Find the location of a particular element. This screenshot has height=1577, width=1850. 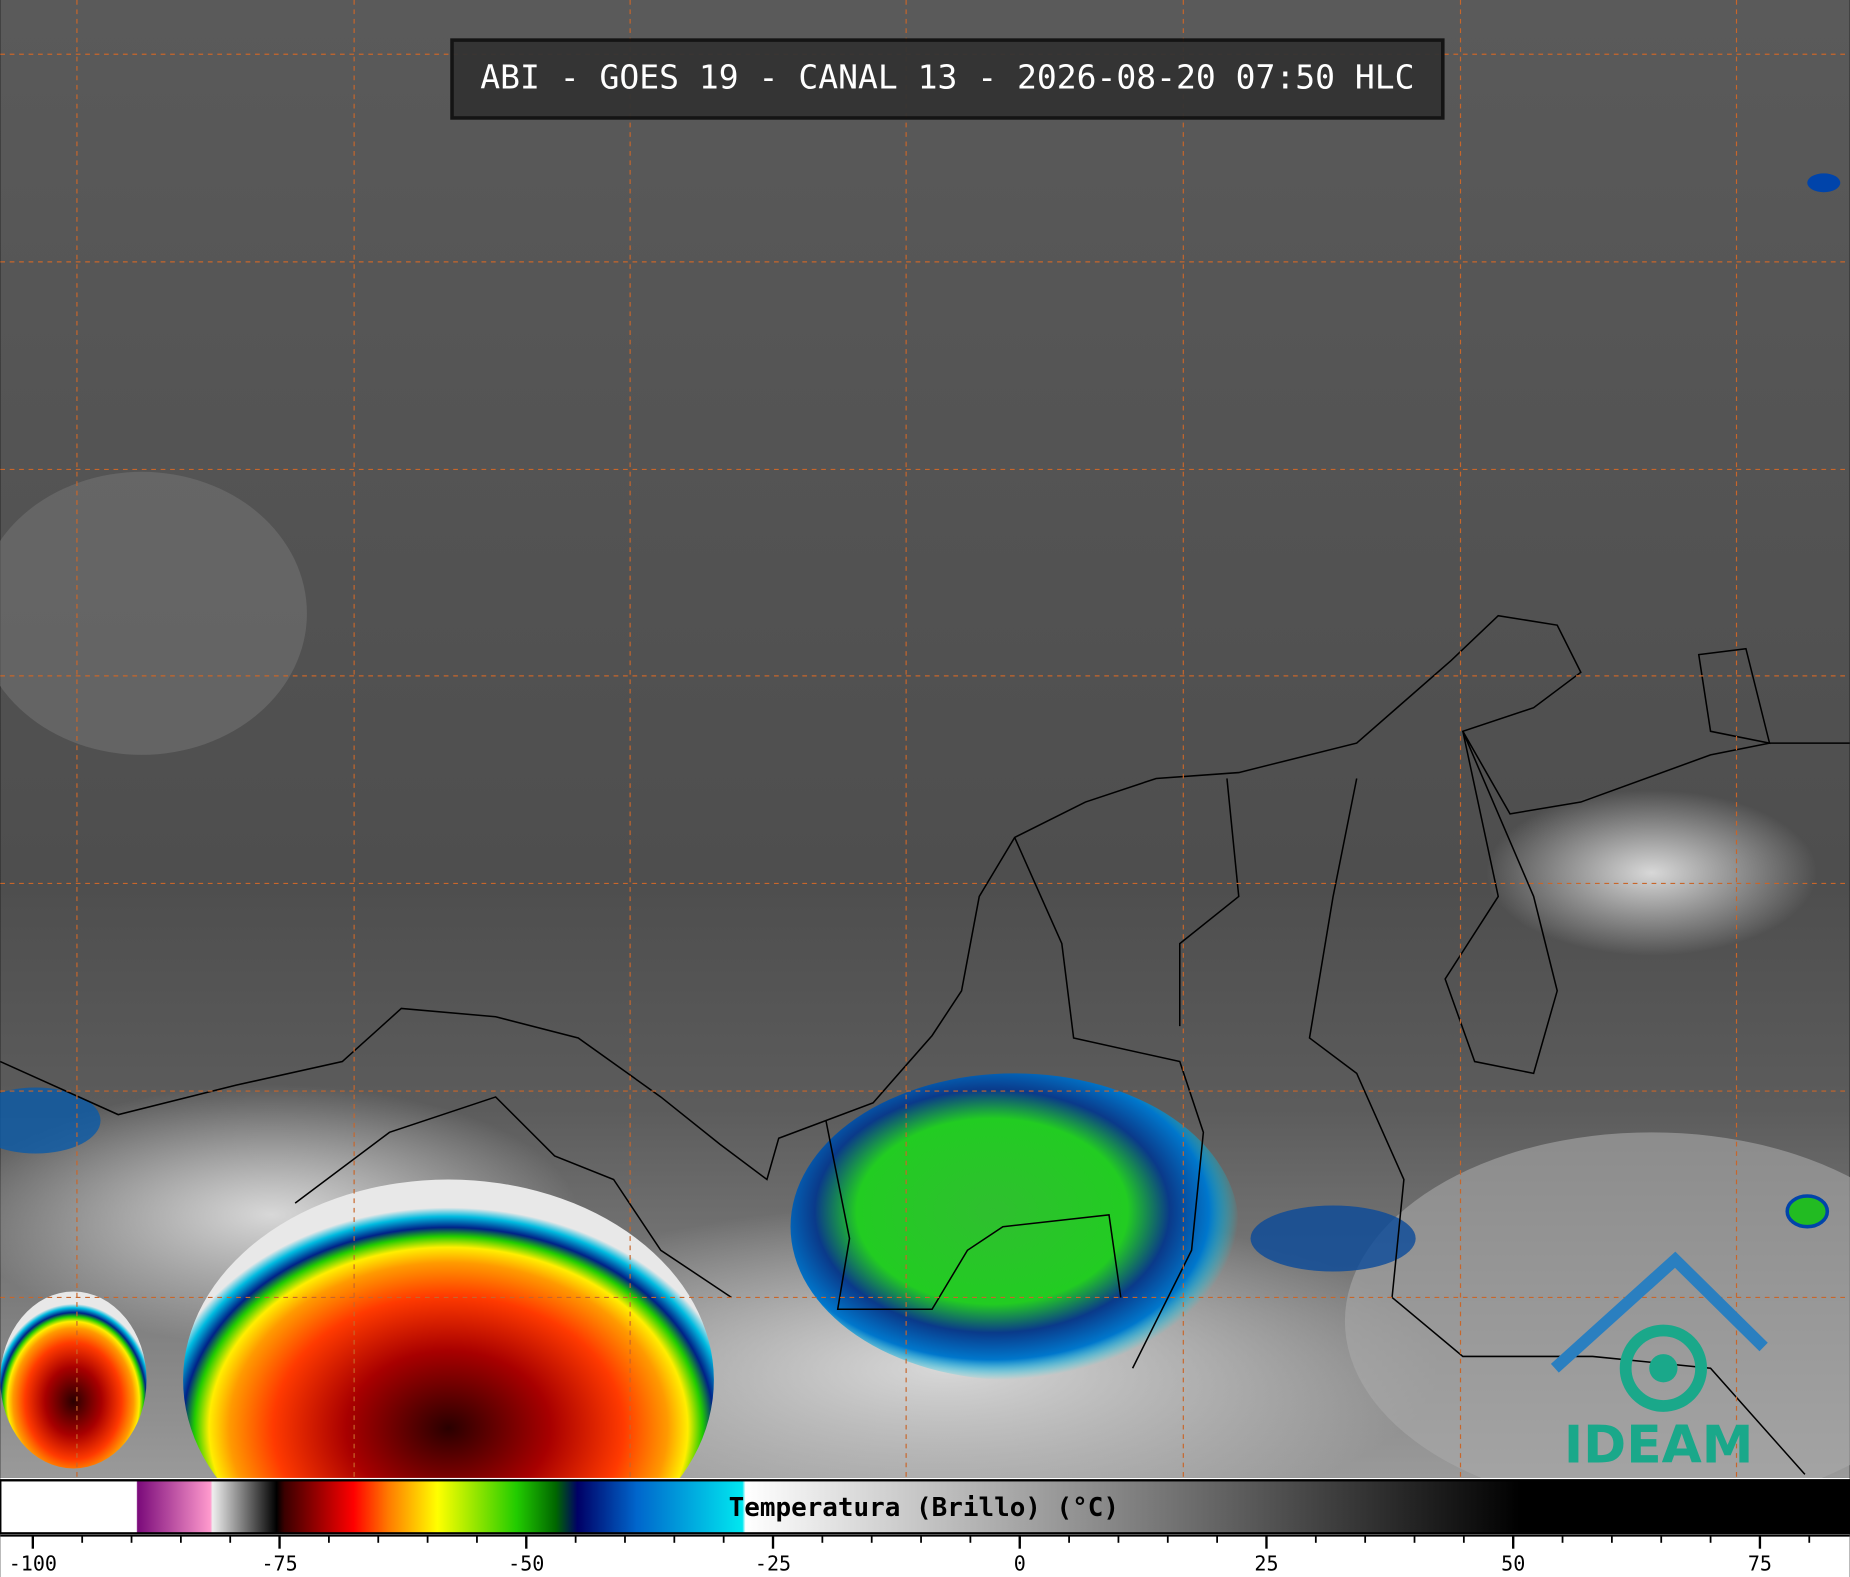

logo-eye is located at coordinates (1663, 1368).